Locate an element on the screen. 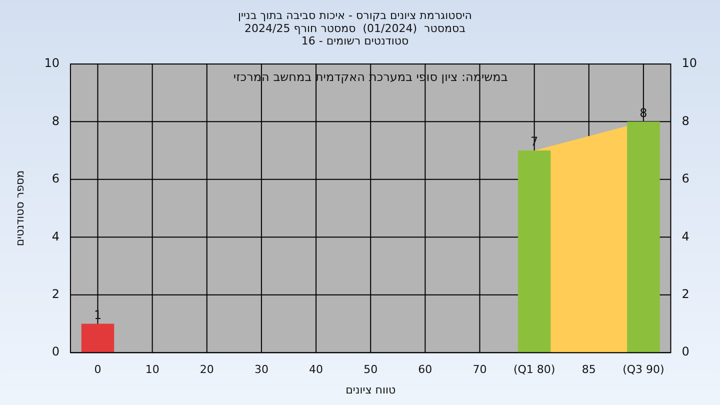  y2-tick-label: 6 is located at coordinates (686, 179).